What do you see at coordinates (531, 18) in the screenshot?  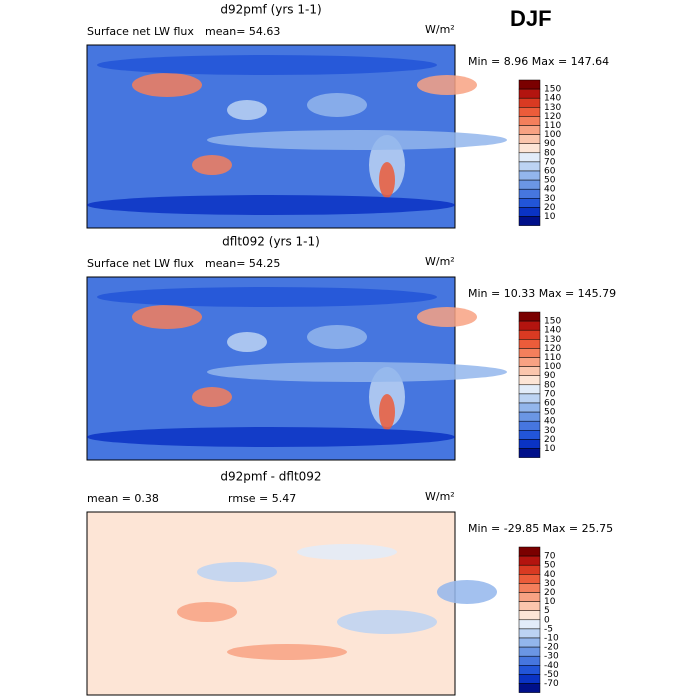 I see `season-label: DJF` at bounding box center [531, 18].